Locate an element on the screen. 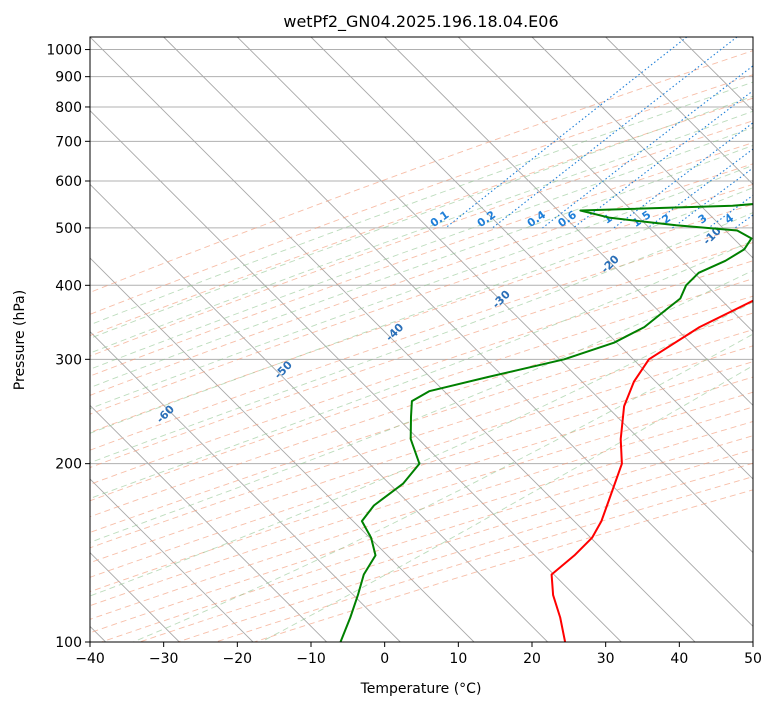 The width and height of the screenshot is (775, 708). y-axis-ticks: 100 200 300 400 500 600 700 800 900 1000 is located at coordinates (68, 347).